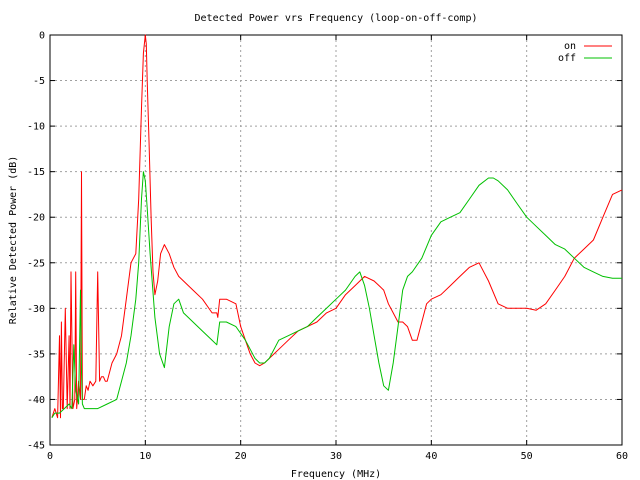 This screenshot has width=640, height=480. Describe the element at coordinates (39, 81) in the screenshot. I see `y-tick-label: -5` at that location.